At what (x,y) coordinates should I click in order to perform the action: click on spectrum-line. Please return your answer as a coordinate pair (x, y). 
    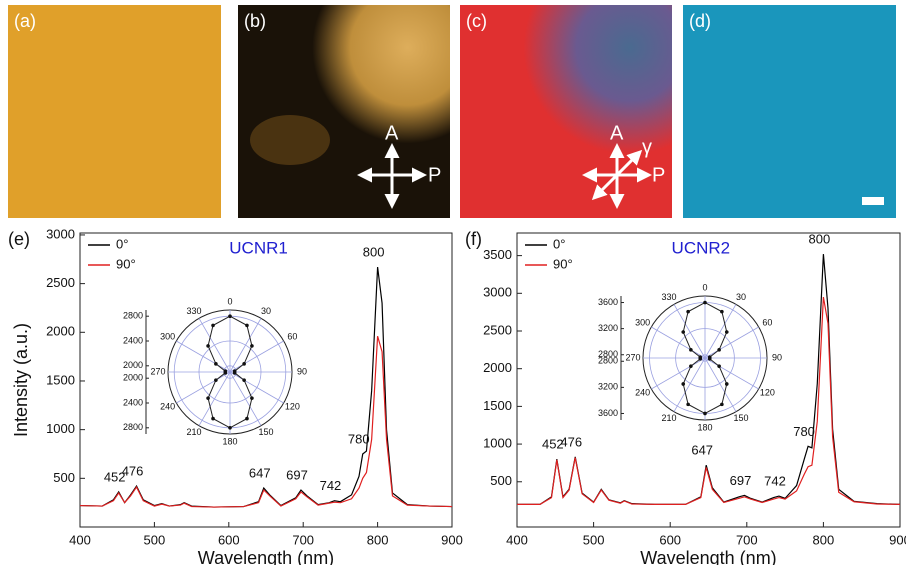
    Looking at the image, I should click on (266, 422).